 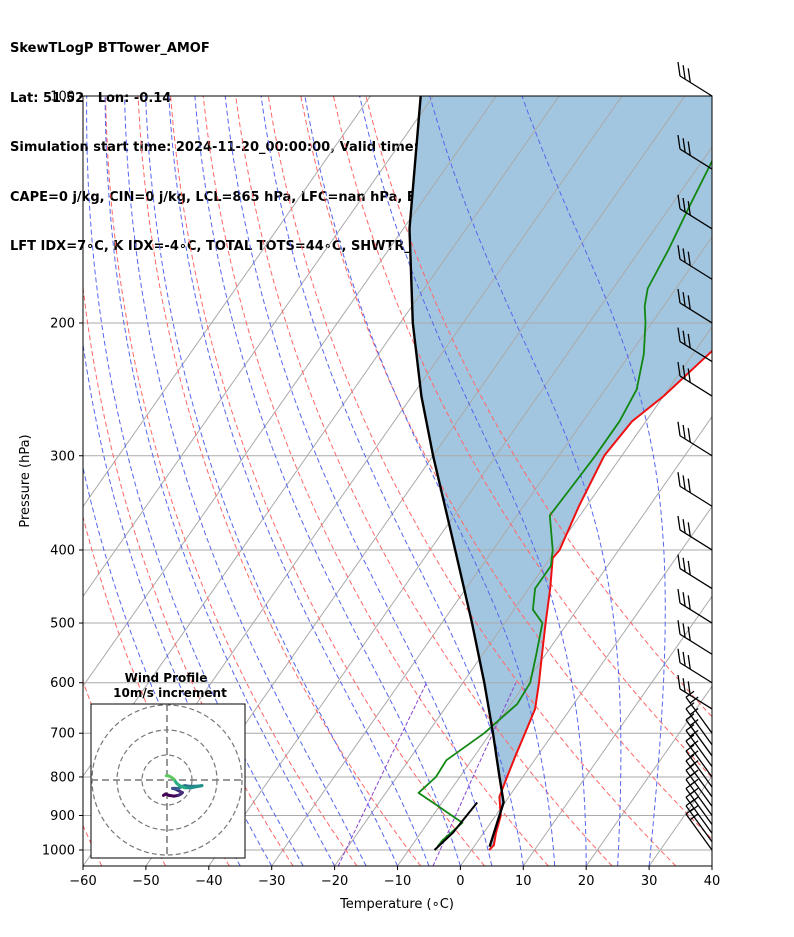 I want to click on y-tick-label: 900, so click(x=62, y=816).